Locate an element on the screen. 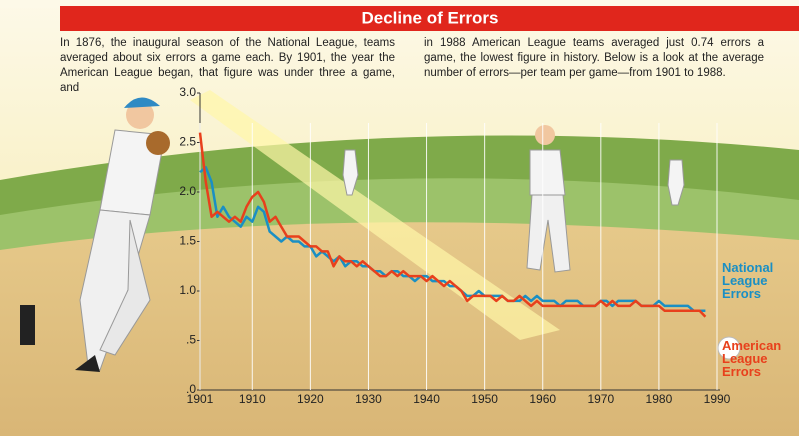  chart-title: Decline of Errors is located at coordinates (430, 17).